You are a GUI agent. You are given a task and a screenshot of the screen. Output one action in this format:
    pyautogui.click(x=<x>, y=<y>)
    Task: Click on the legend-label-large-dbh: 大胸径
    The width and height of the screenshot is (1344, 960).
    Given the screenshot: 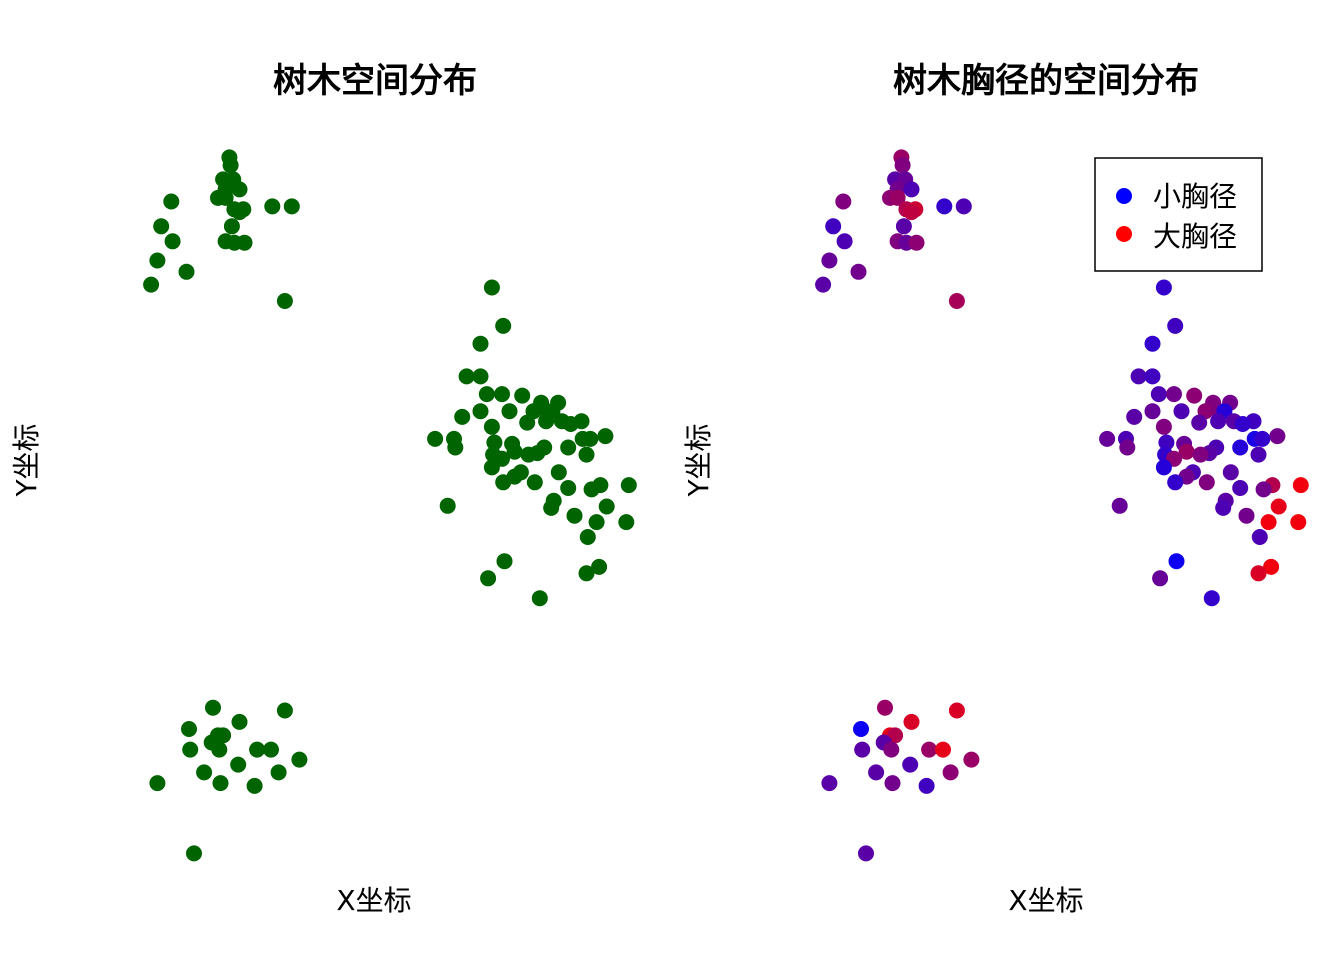 What is the action you would take?
    pyautogui.click(x=1195, y=236)
    